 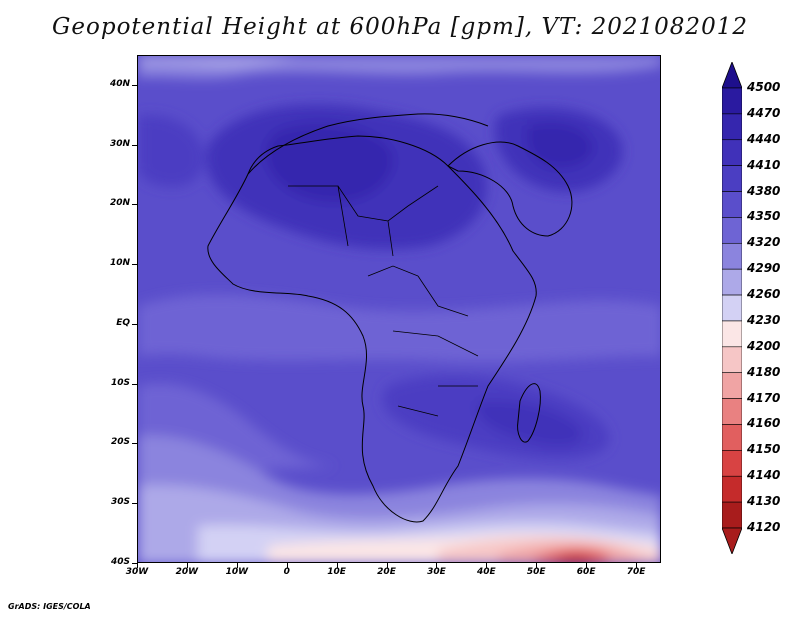 What do you see at coordinates (123, 322) in the screenshot?
I see `latitude-label: EQ` at bounding box center [123, 322].